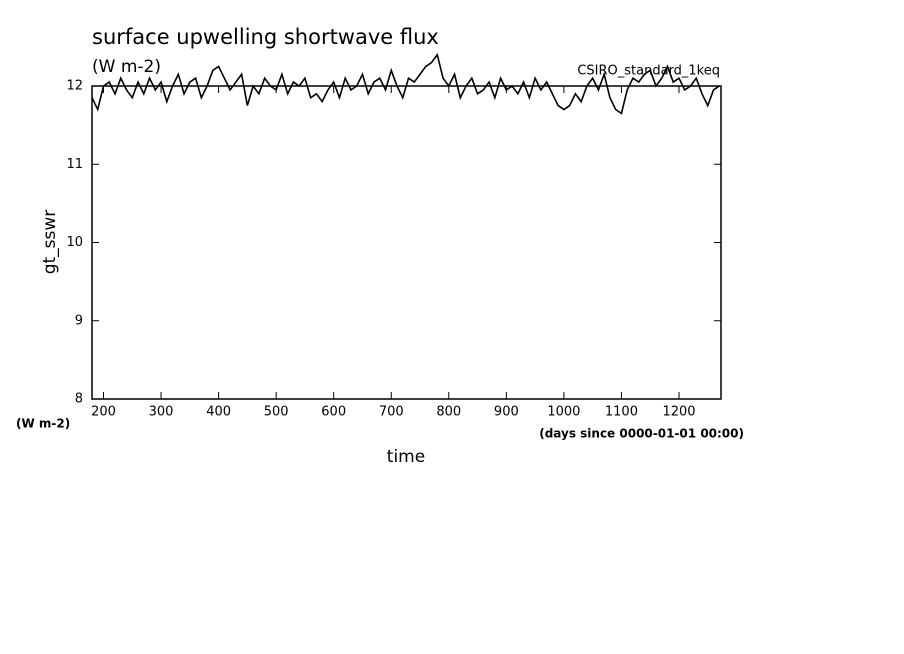  Describe the element at coordinates (79, 320) in the screenshot. I see `y-tick-label: 9` at that location.